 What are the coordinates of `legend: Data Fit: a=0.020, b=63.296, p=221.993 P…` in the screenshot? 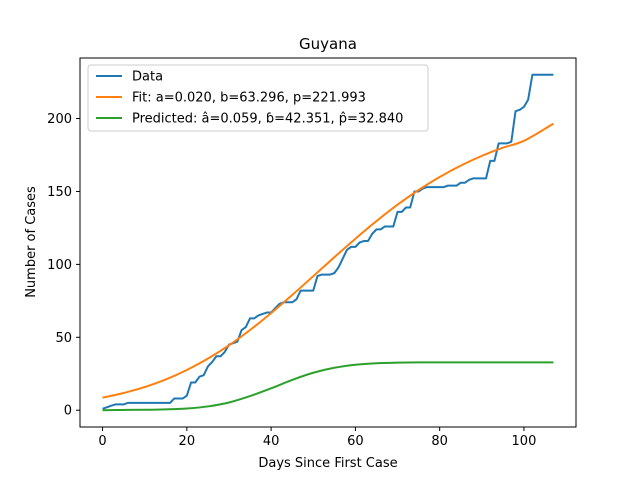 It's located at (258, 98).